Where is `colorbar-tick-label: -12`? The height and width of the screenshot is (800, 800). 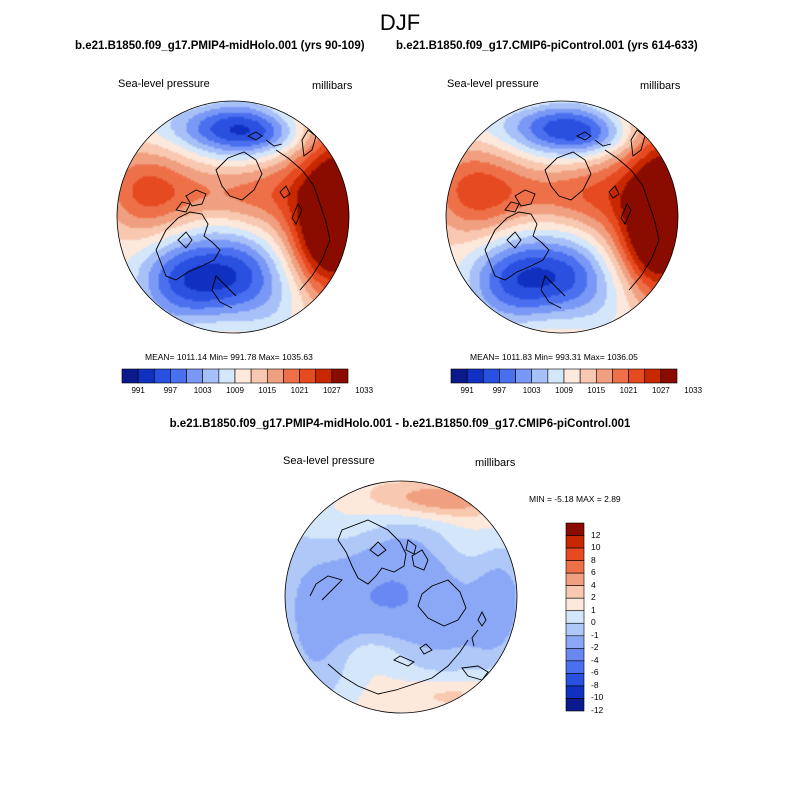 colorbar-tick-label: -12 is located at coordinates (597, 710).